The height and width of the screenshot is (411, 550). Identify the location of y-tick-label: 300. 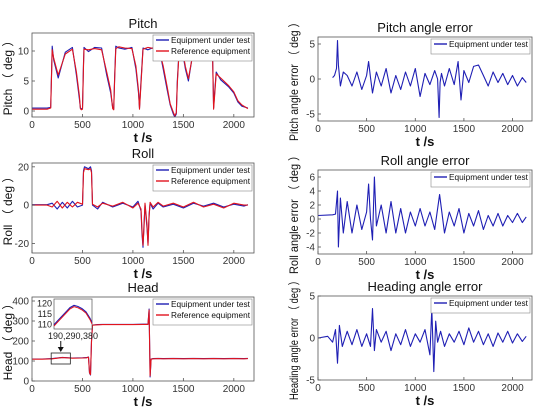
(20, 322).